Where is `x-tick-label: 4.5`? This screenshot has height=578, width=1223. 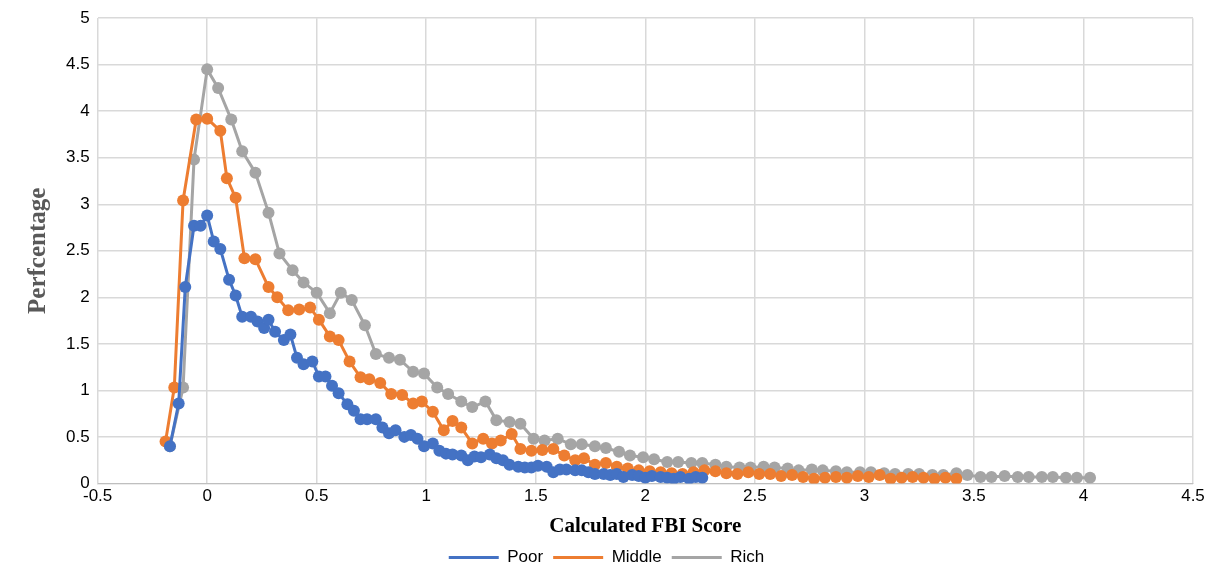 x-tick-label: 4.5 is located at coordinates (1193, 496).